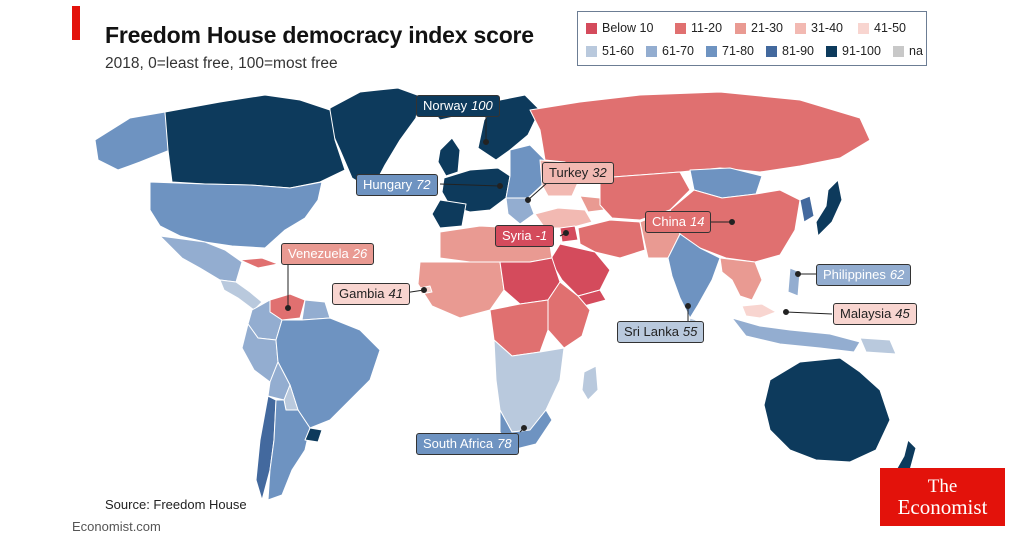 The image size is (1024, 540). What do you see at coordinates (897, 274) in the screenshot?
I see `callout-score: 62` at bounding box center [897, 274].